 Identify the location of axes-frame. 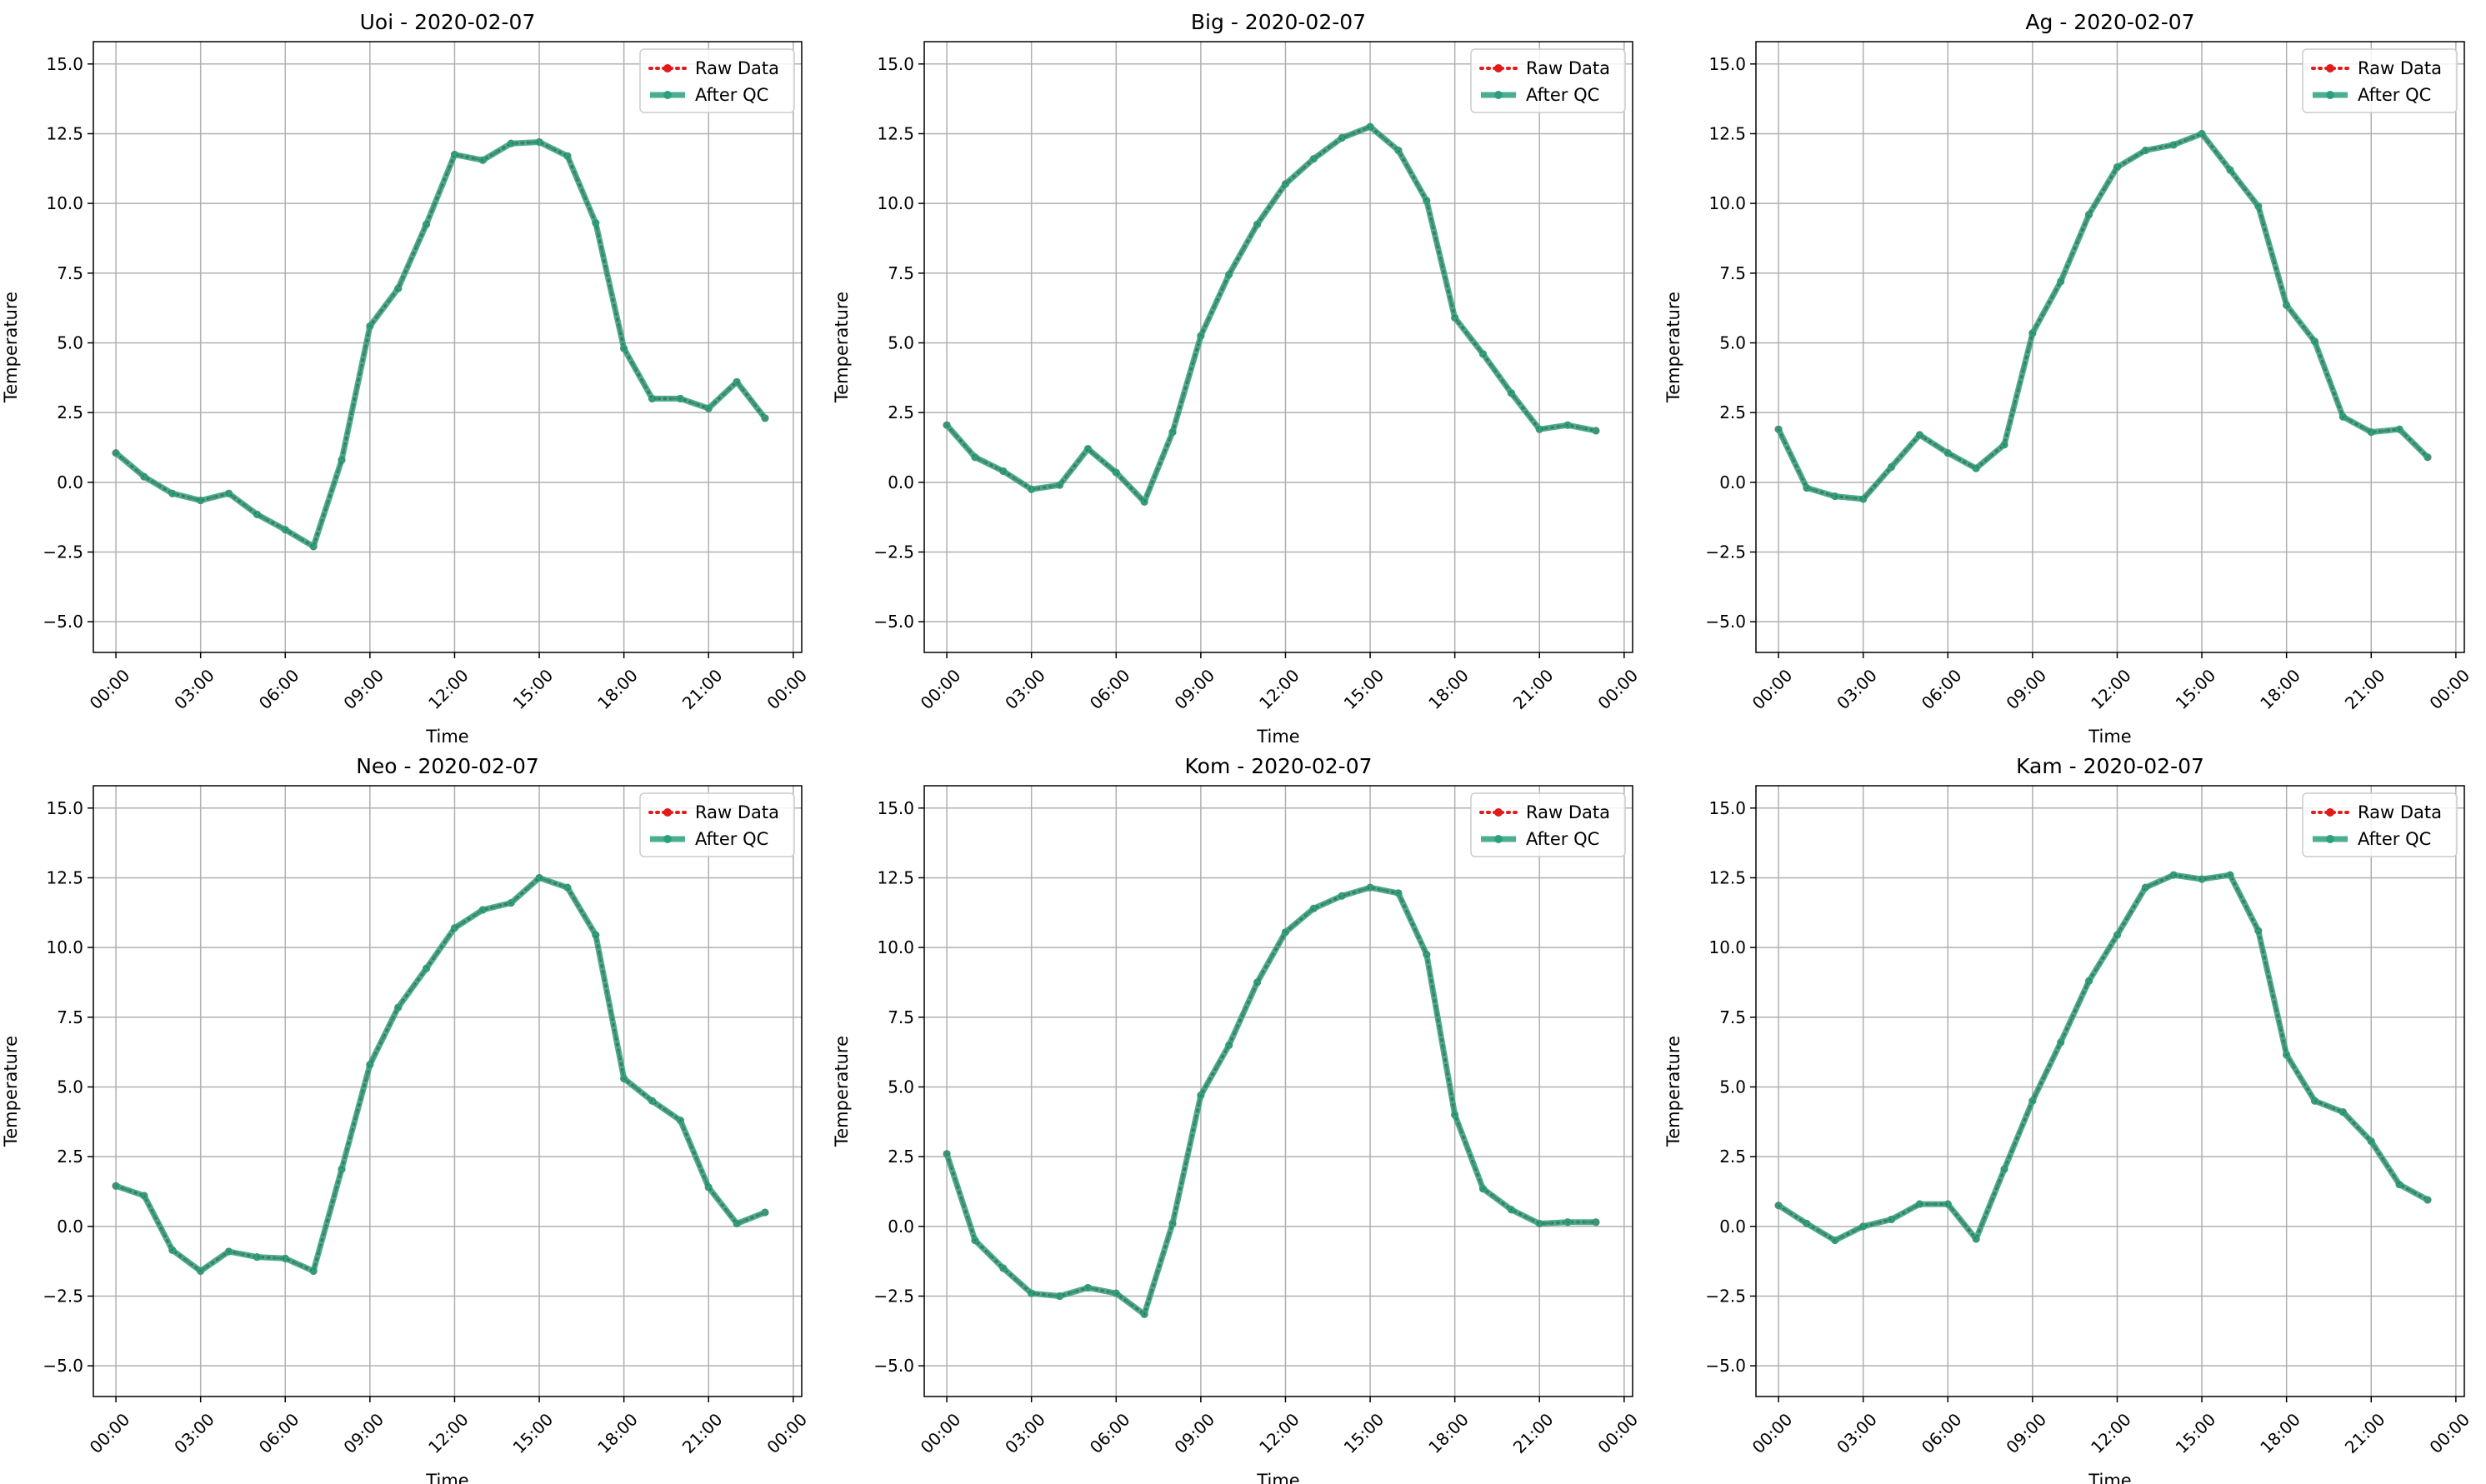
(448, 347).